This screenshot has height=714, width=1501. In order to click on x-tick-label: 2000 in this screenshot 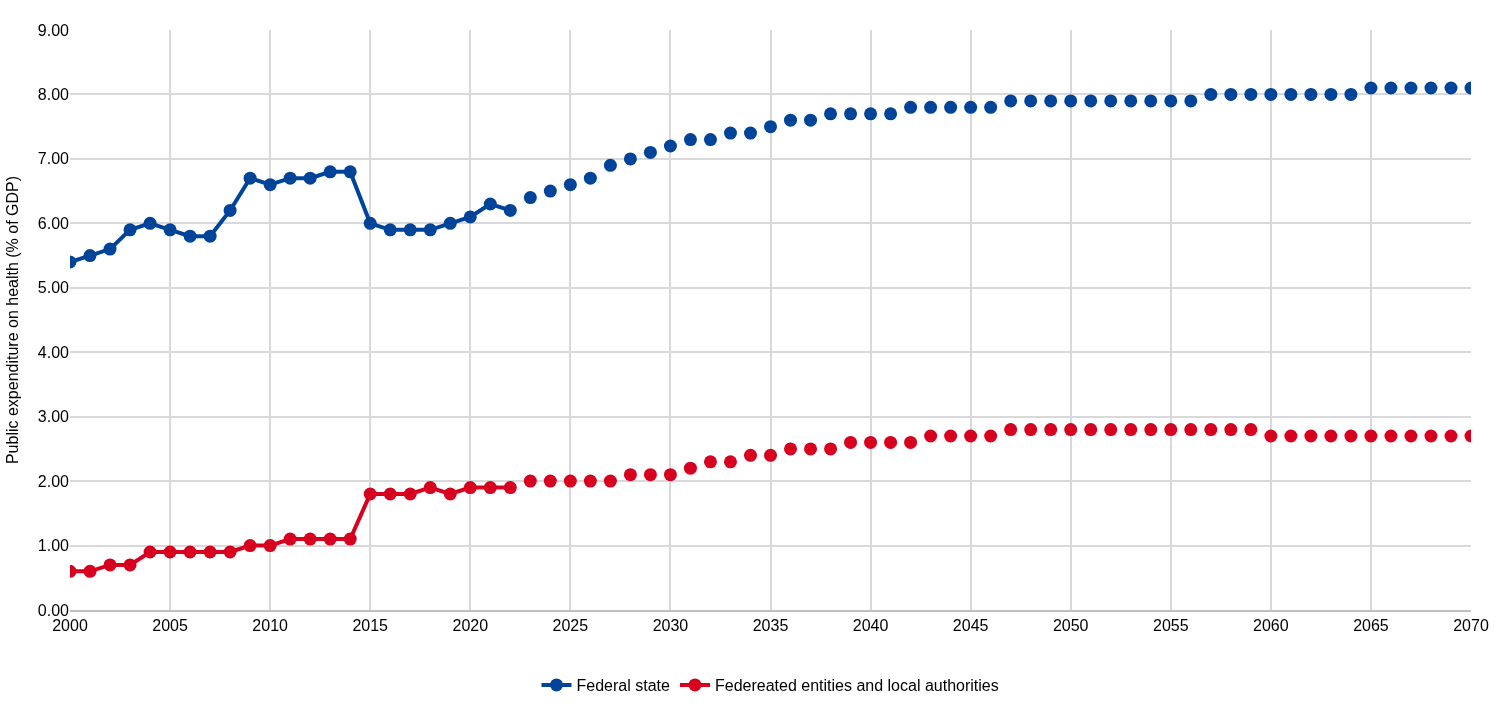, I will do `click(70, 625)`.